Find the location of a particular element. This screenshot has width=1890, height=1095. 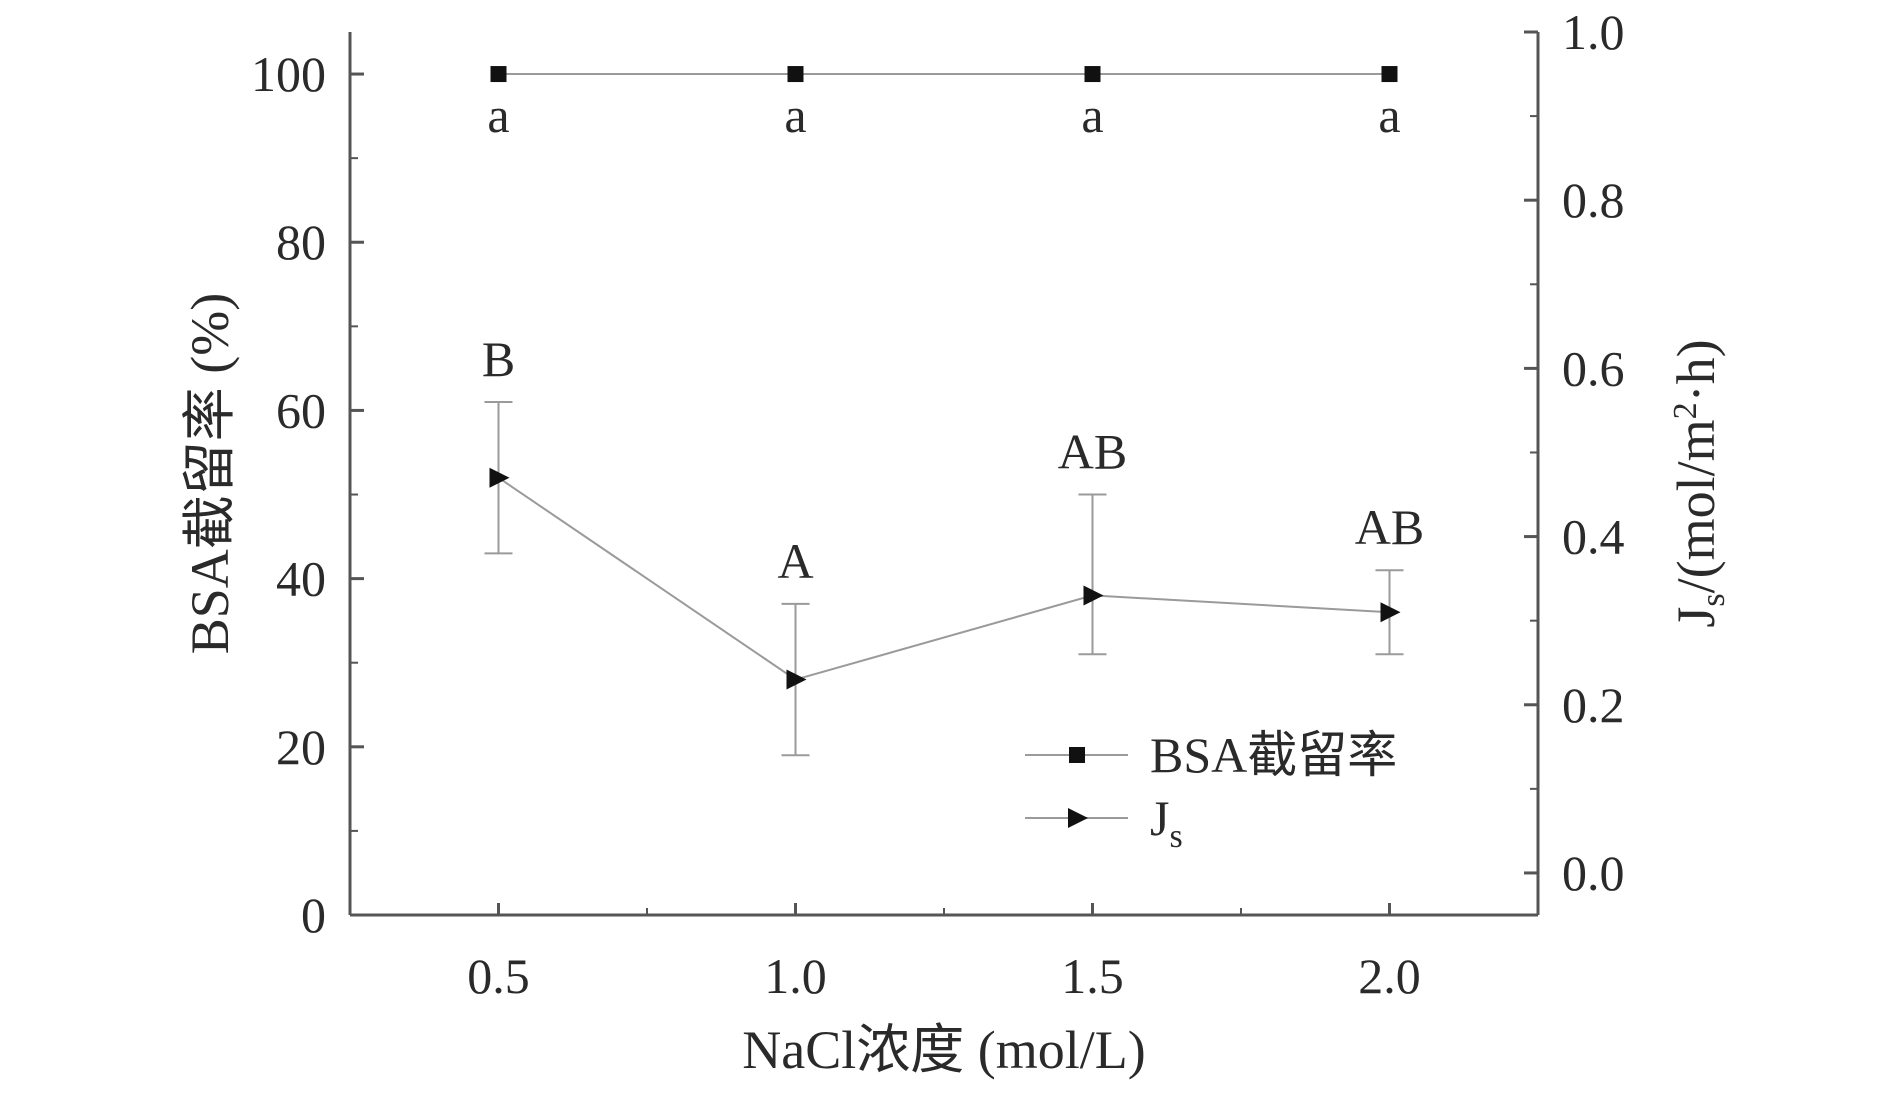

y-right-title-main: J is located at coordinates (1696, 617).